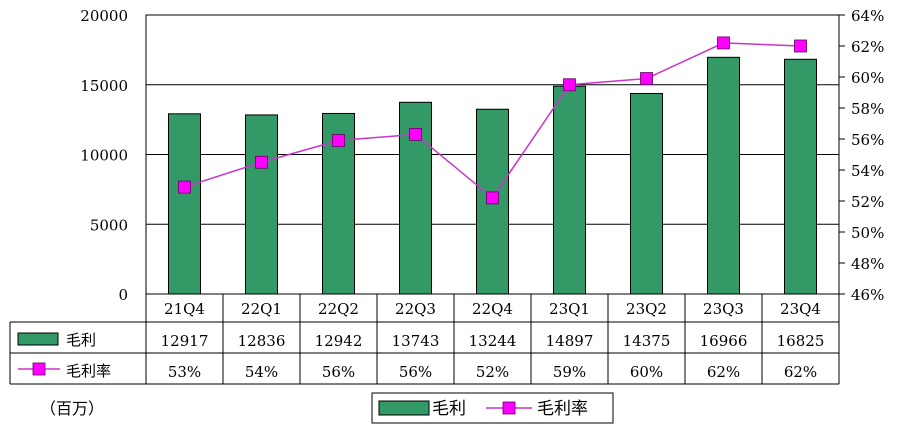 The width and height of the screenshot is (901, 437). Describe the element at coordinates (339, 341) in the screenshot. I see `table-cell-gross-profit: 12942` at that location.